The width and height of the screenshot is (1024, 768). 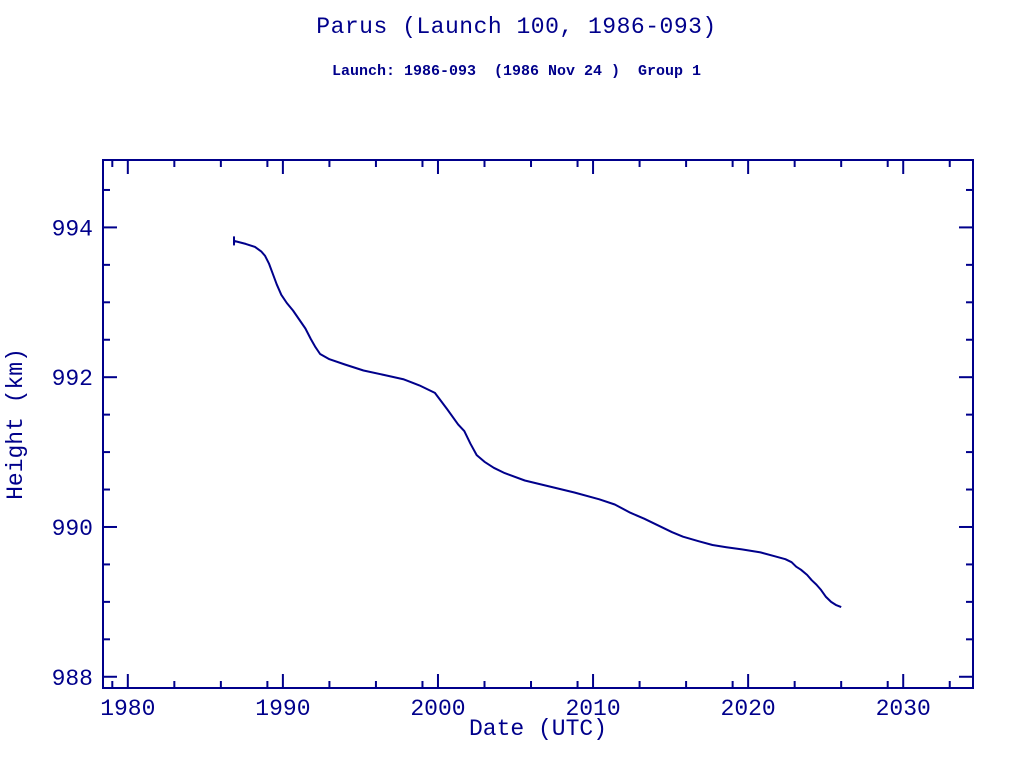 I want to click on x-tick-label: 1980, so click(x=127, y=709).